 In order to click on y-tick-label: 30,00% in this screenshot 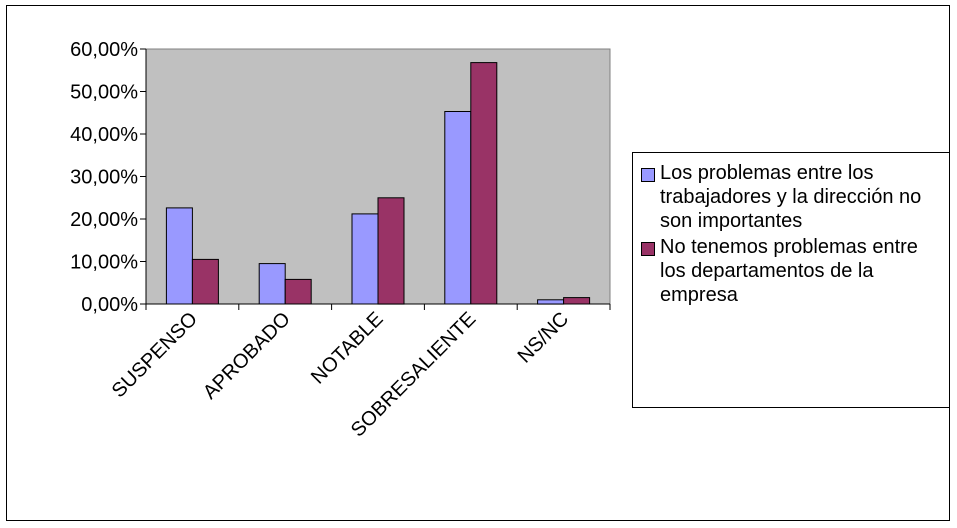, I will do `click(104, 178)`.